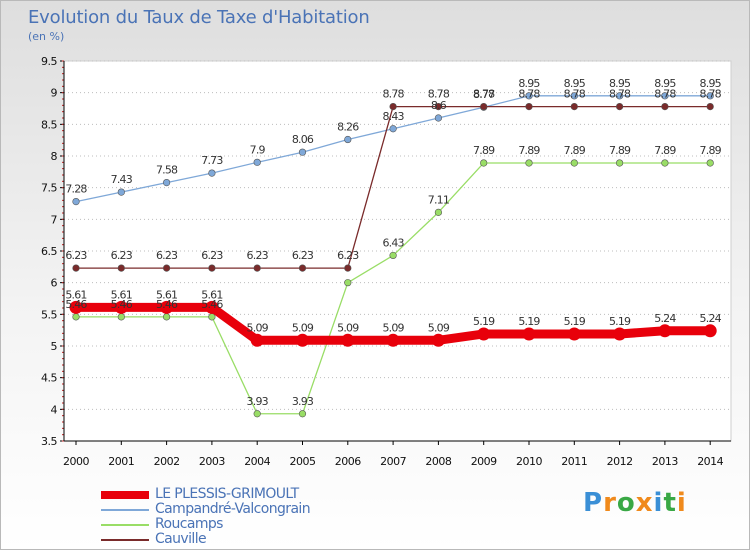 The height and width of the screenshot is (550, 750). Describe the element at coordinates (76, 461) in the screenshot. I see `x-tick-label: 2000` at that location.